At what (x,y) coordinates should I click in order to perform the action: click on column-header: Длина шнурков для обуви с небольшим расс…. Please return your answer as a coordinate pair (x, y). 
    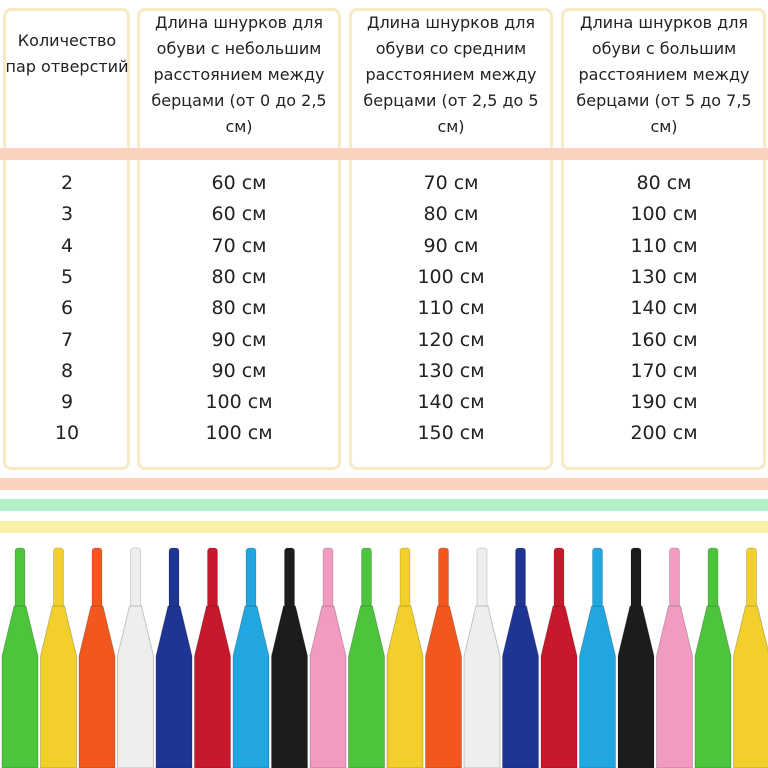
    Looking at the image, I should click on (239, 74).